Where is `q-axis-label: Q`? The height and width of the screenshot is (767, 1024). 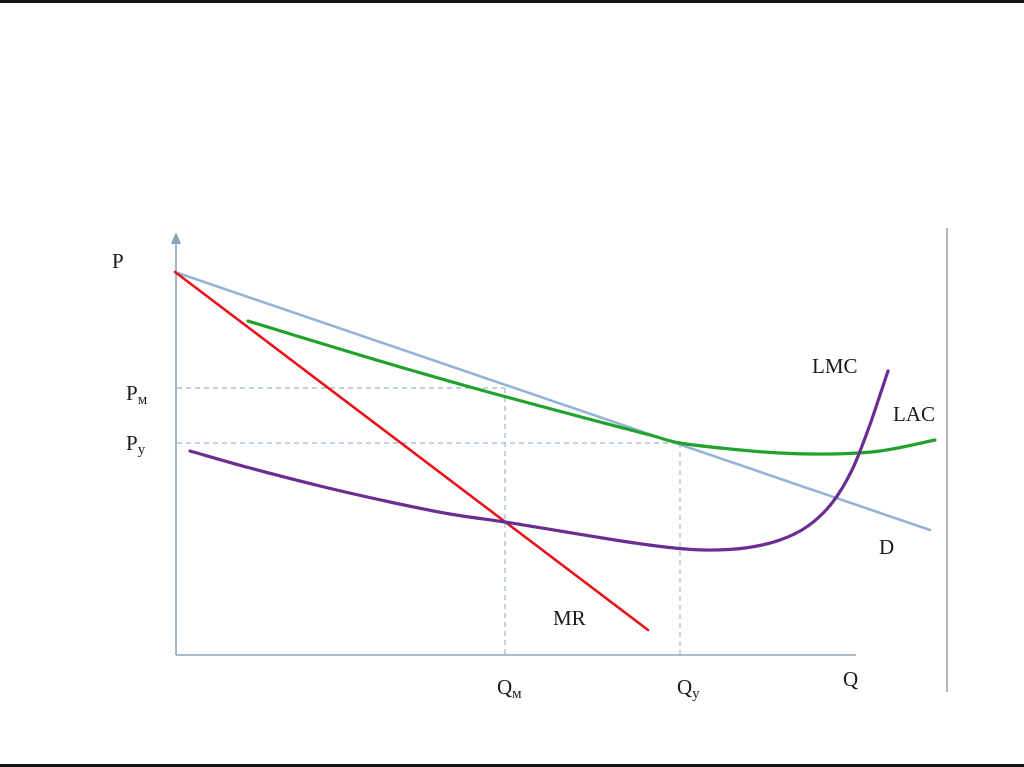 q-axis-label: Q is located at coordinates (850, 679).